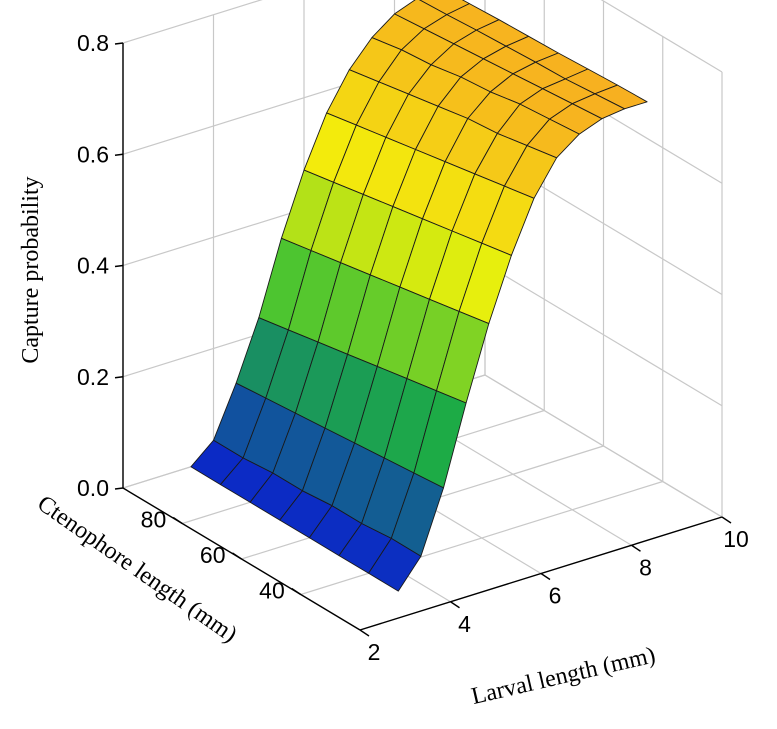 This screenshot has height=729, width=777. What do you see at coordinates (93, 266) in the screenshot?
I see `z-tick-label: 0.4` at bounding box center [93, 266].